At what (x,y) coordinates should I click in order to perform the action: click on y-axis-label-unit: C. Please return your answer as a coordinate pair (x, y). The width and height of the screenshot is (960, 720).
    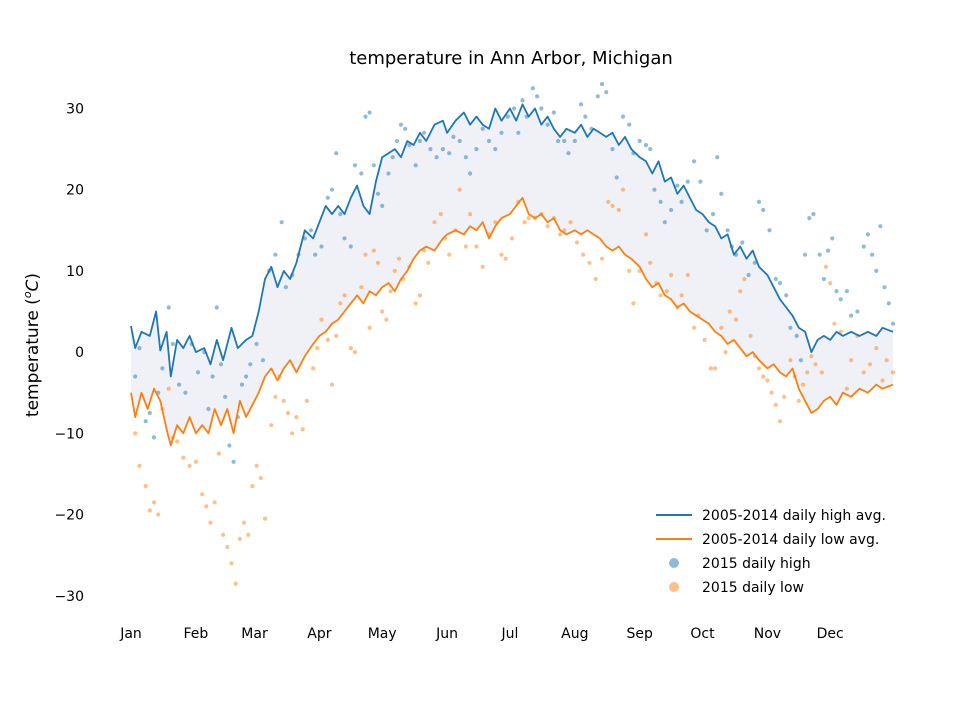
    Looking at the image, I should click on (33, 285).